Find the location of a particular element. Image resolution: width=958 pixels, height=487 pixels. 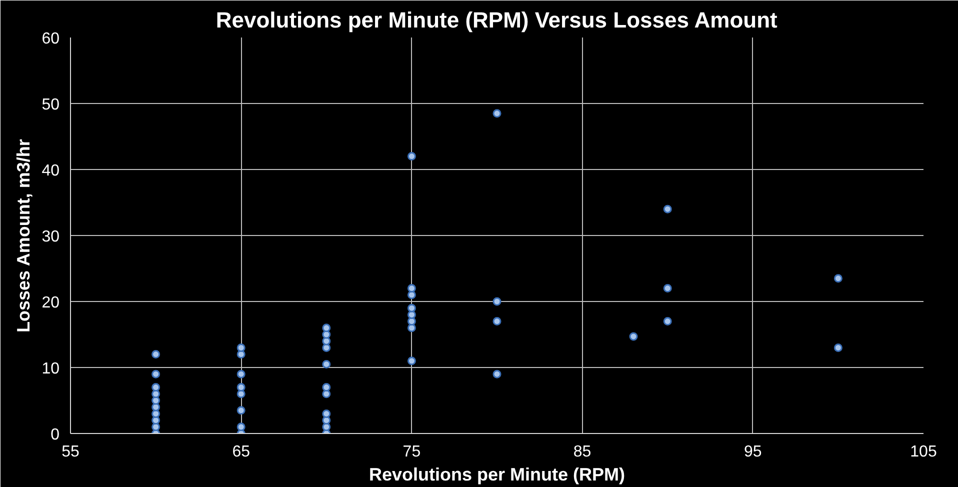

x-axis-title: Revolutions per Minute (RPM) is located at coordinates (497, 474).